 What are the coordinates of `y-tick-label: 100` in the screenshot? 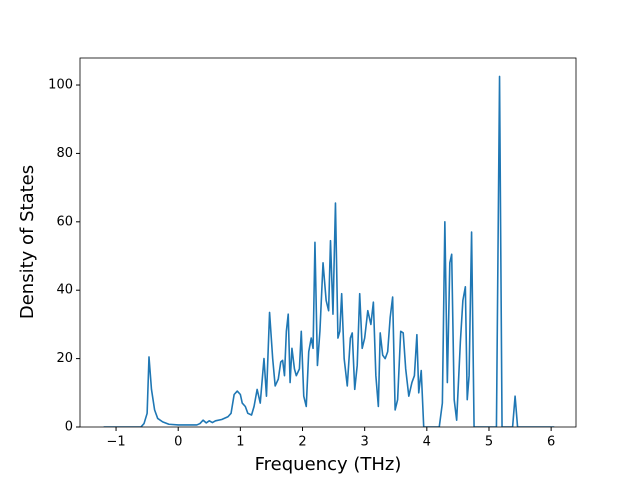 It's located at (60, 85).